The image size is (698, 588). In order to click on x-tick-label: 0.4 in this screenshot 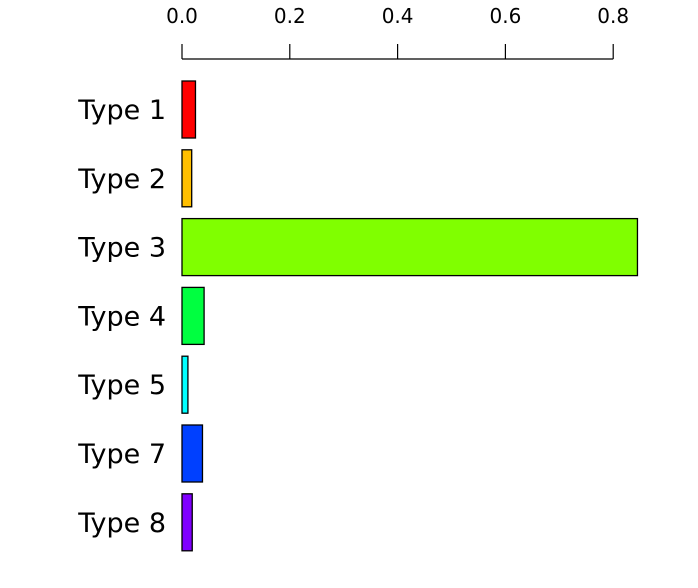, I will do `click(398, 16)`.